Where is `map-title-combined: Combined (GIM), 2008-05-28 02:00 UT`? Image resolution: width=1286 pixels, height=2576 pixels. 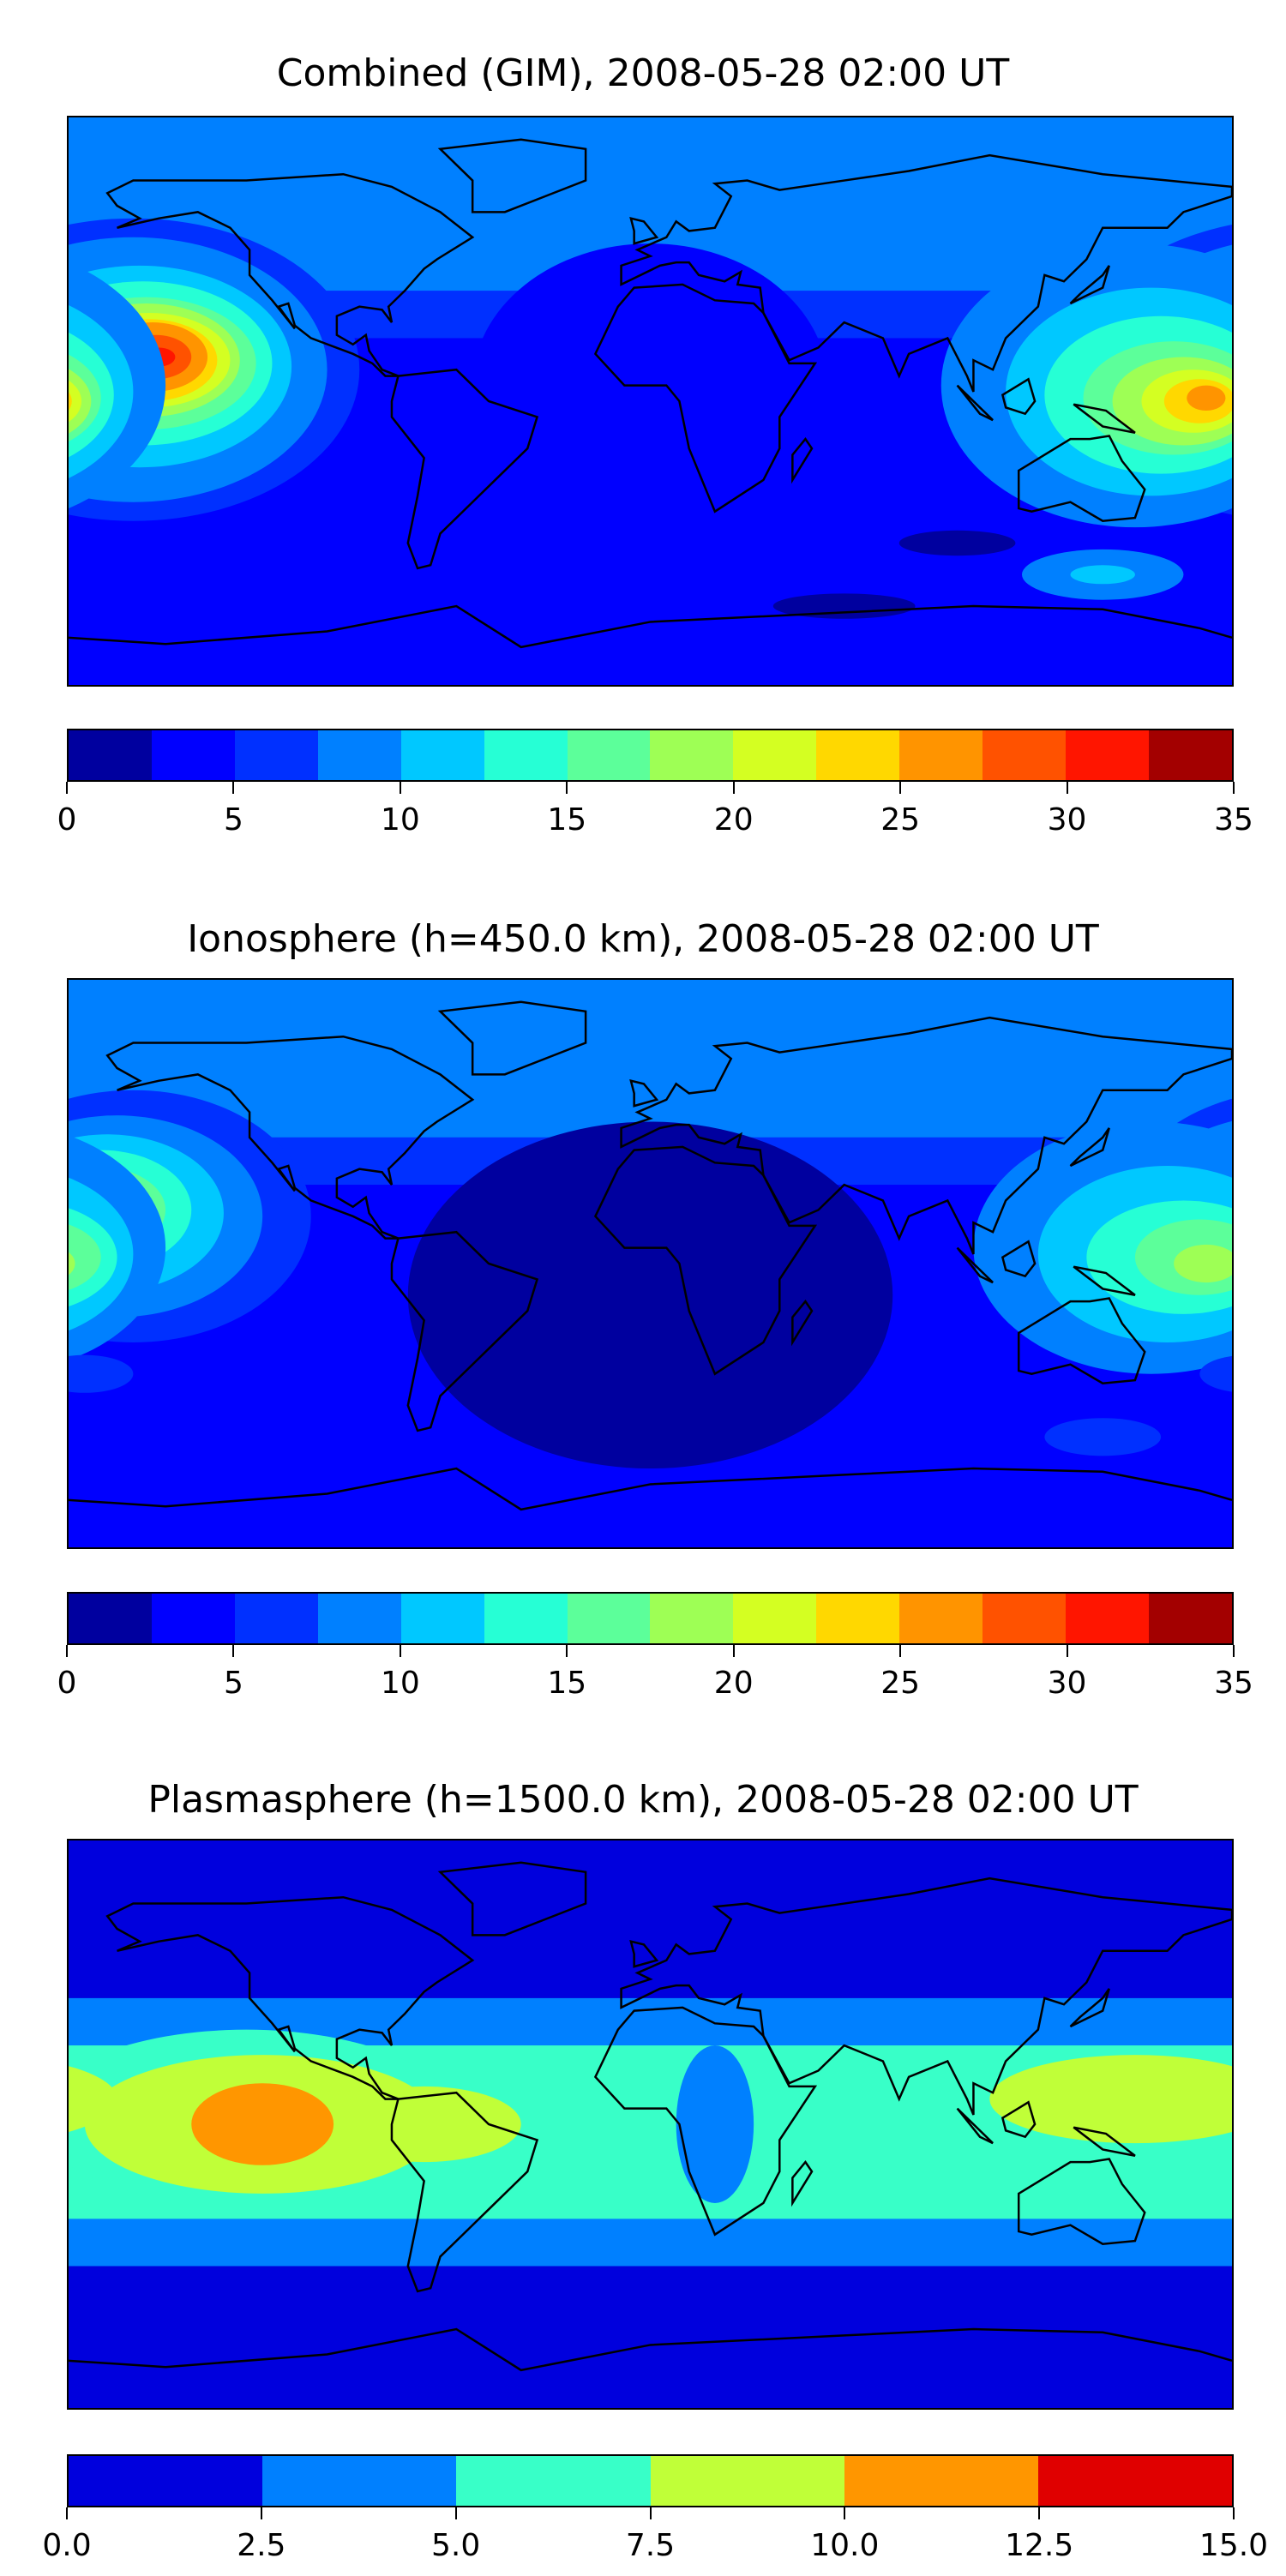
map-title-combined: Combined (GIM), 2008-05-28 02:00 UT is located at coordinates (643, 73).